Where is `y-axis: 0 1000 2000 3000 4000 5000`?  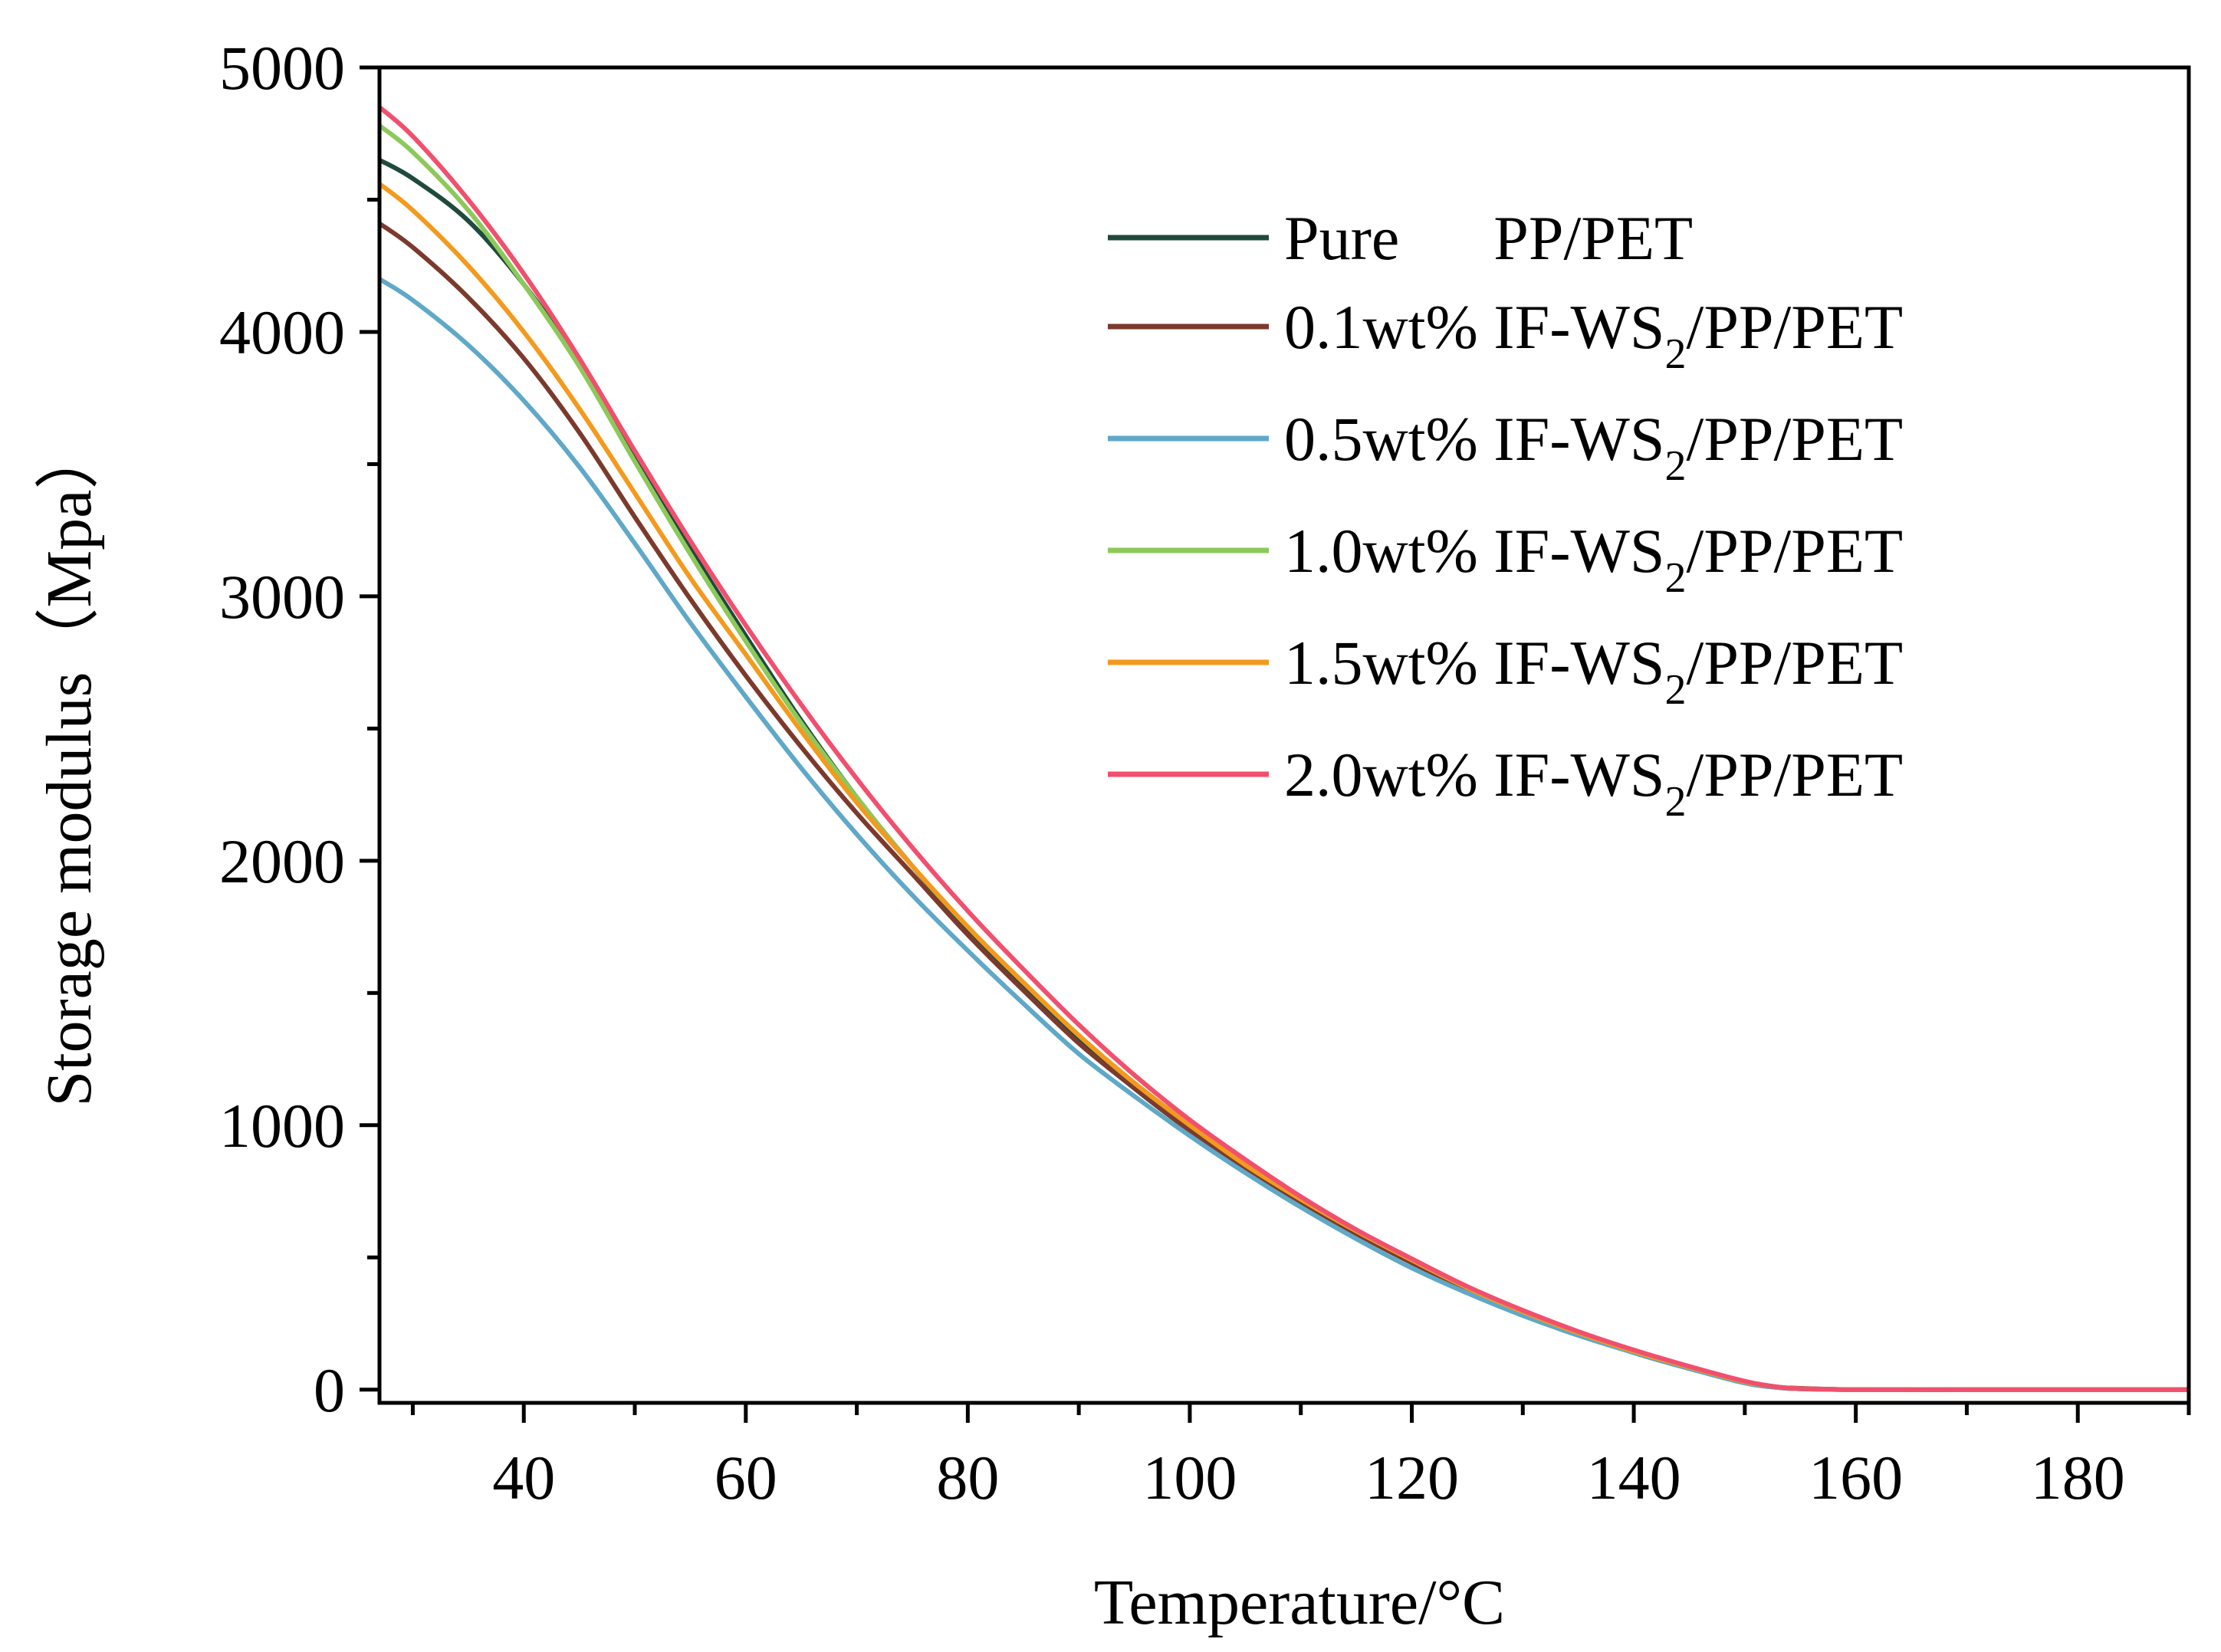
y-axis: 0 1000 2000 3000 4000 5000 is located at coordinates (299, 729).